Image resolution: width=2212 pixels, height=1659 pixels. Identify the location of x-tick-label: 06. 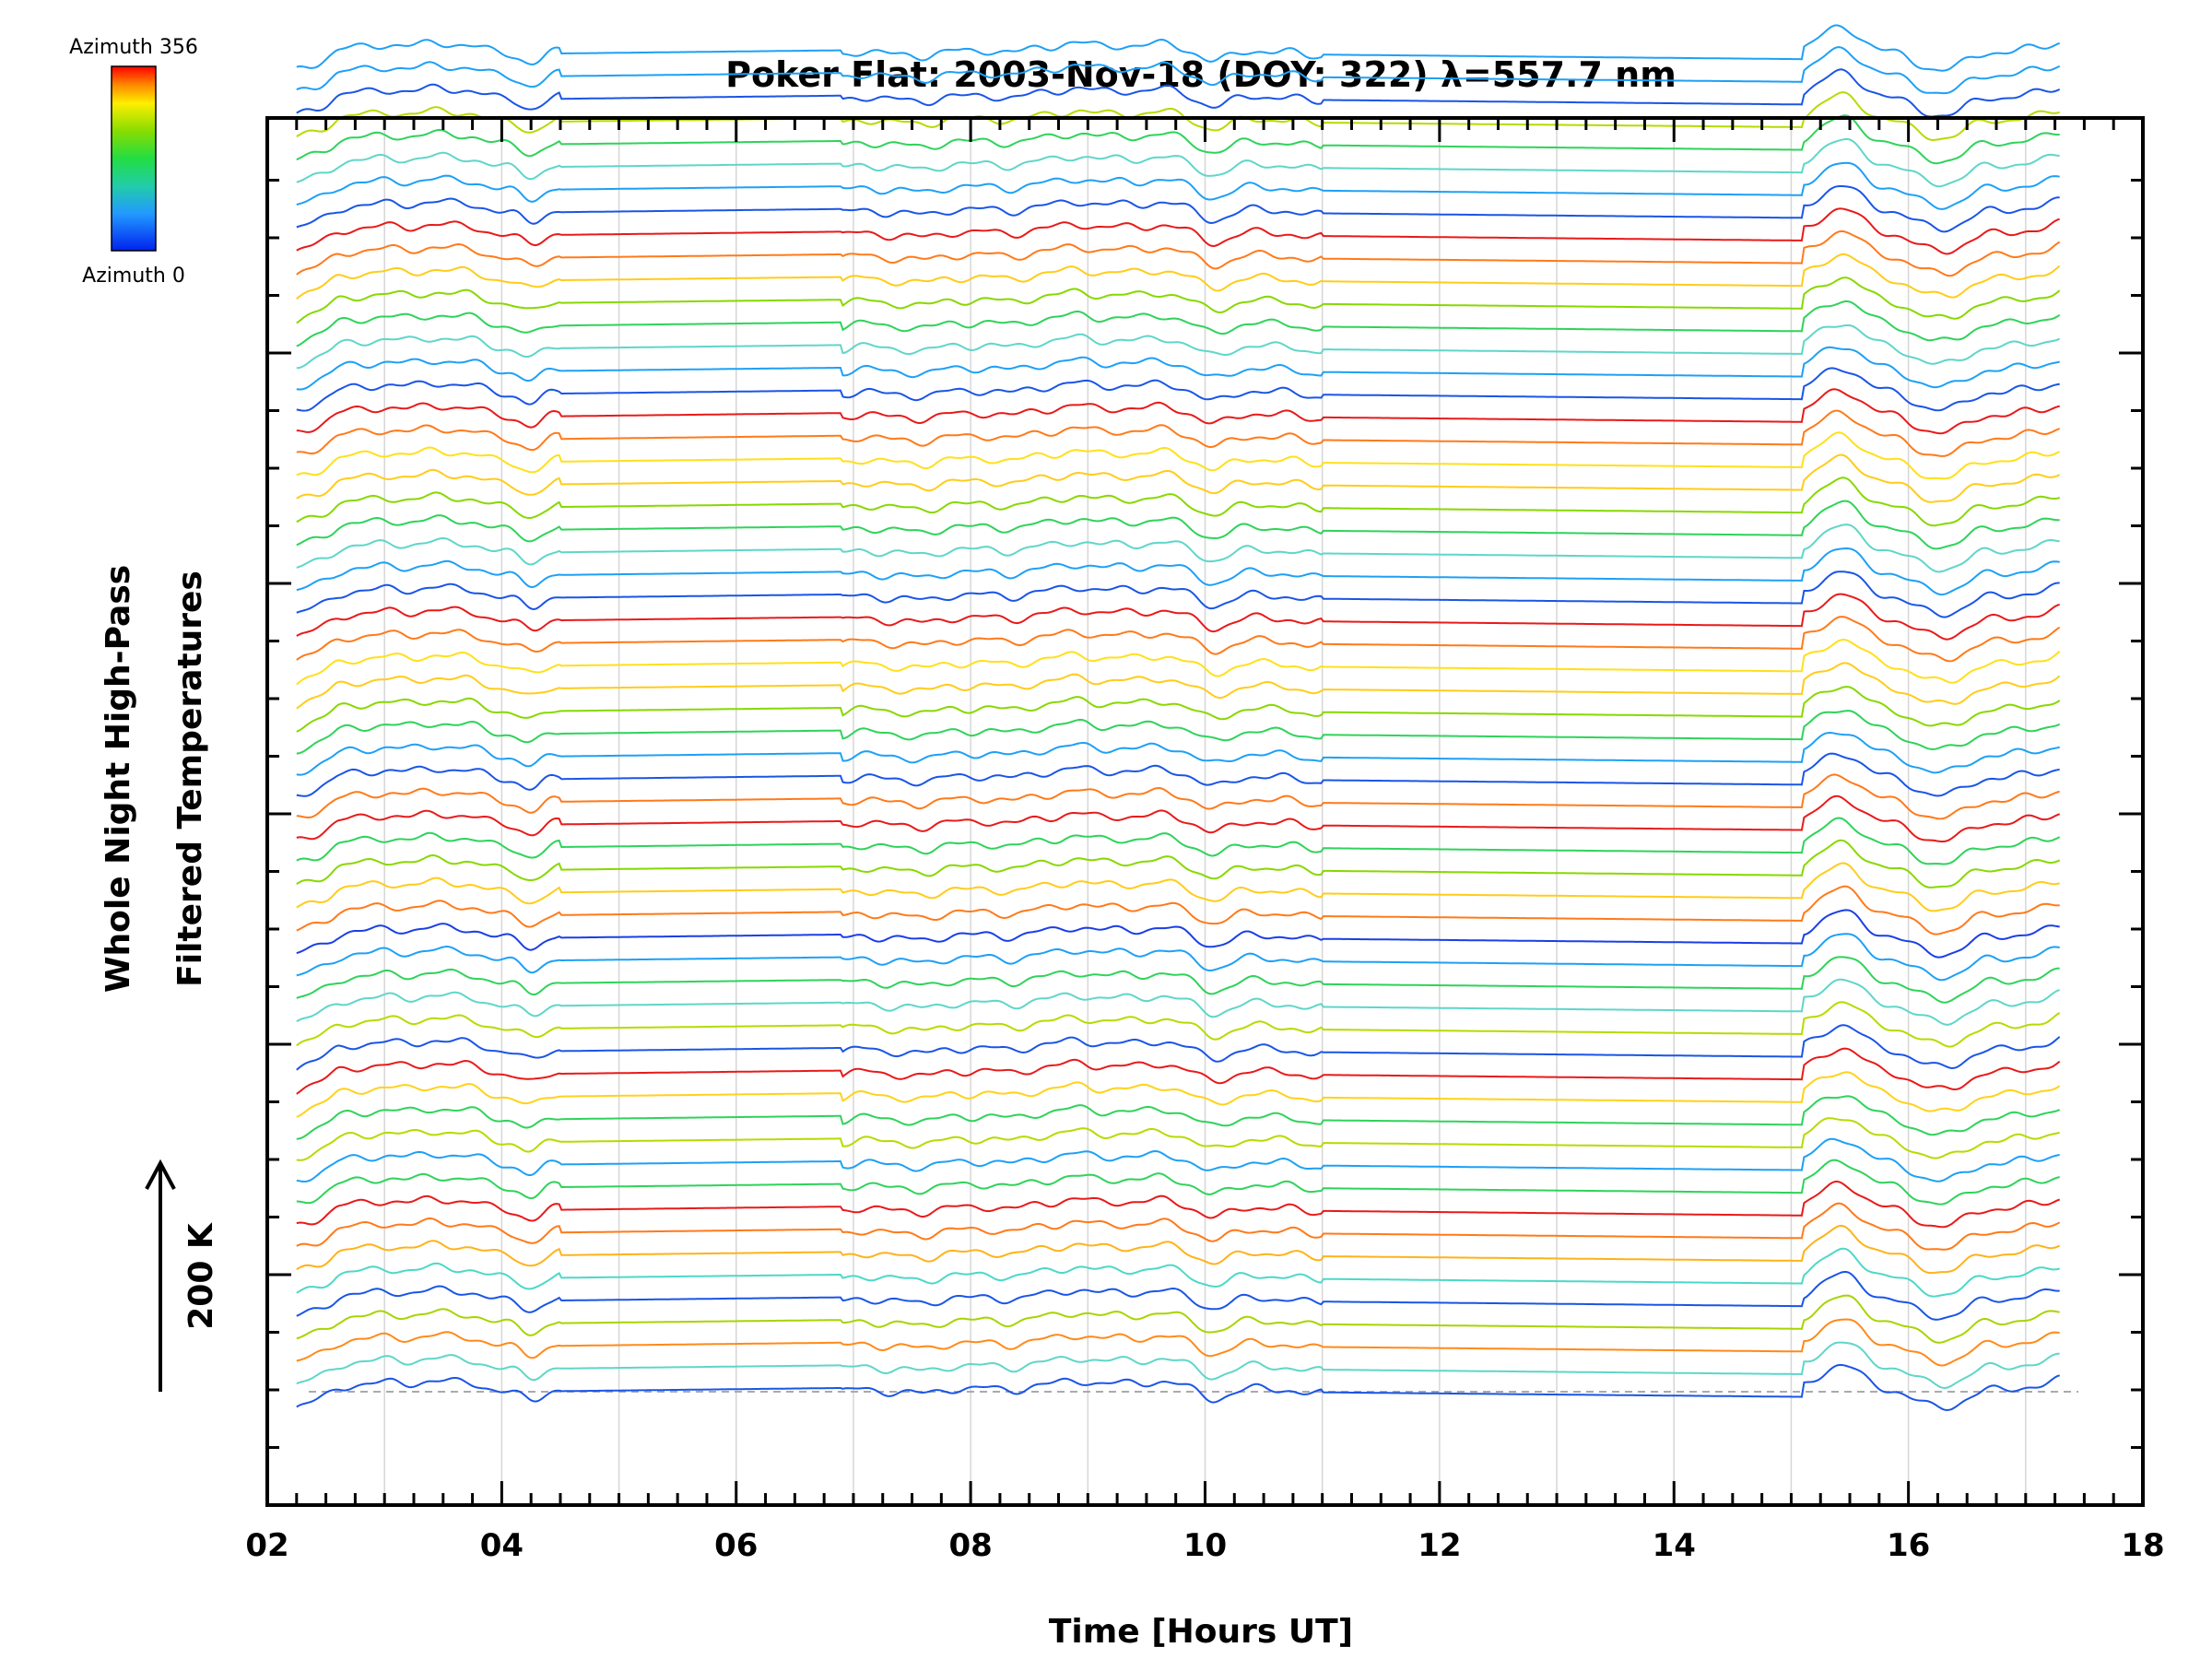
(736, 1545).